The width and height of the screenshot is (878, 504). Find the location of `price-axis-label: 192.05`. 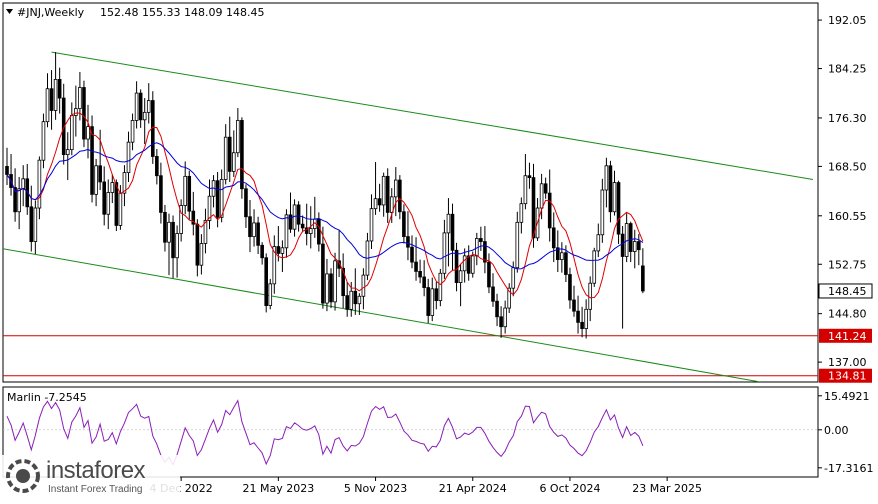

price-axis-label: 192.05 is located at coordinates (847, 20).